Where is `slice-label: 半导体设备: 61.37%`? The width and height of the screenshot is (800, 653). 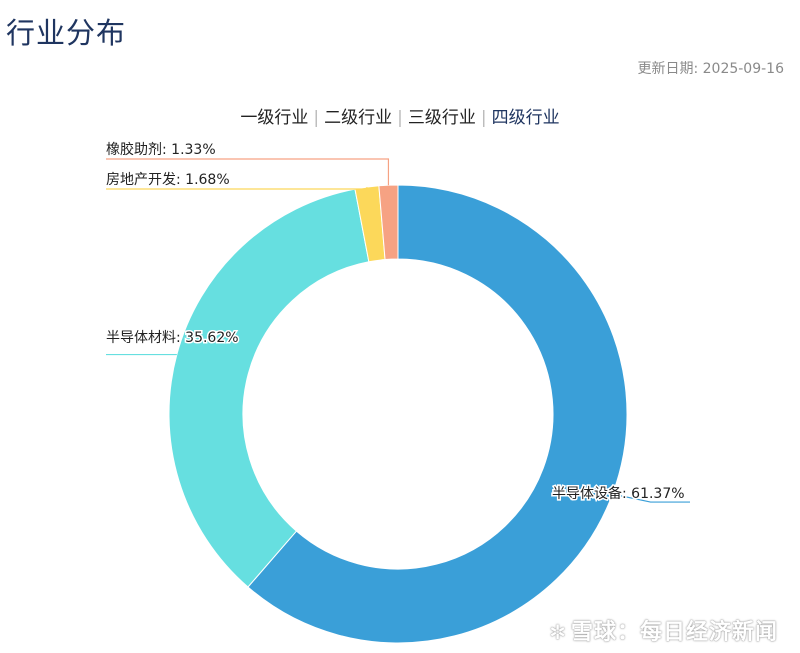
slice-label: 半导体设备: 61.37% is located at coordinates (618, 493).